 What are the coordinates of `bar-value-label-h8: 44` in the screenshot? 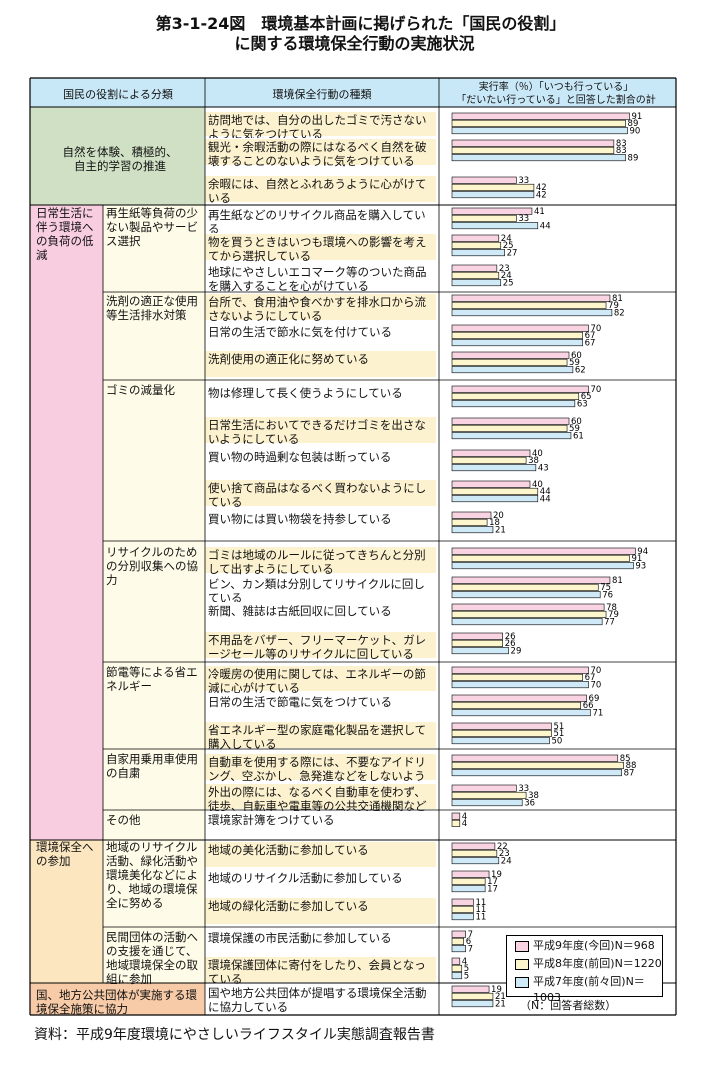 It's located at (545, 492).